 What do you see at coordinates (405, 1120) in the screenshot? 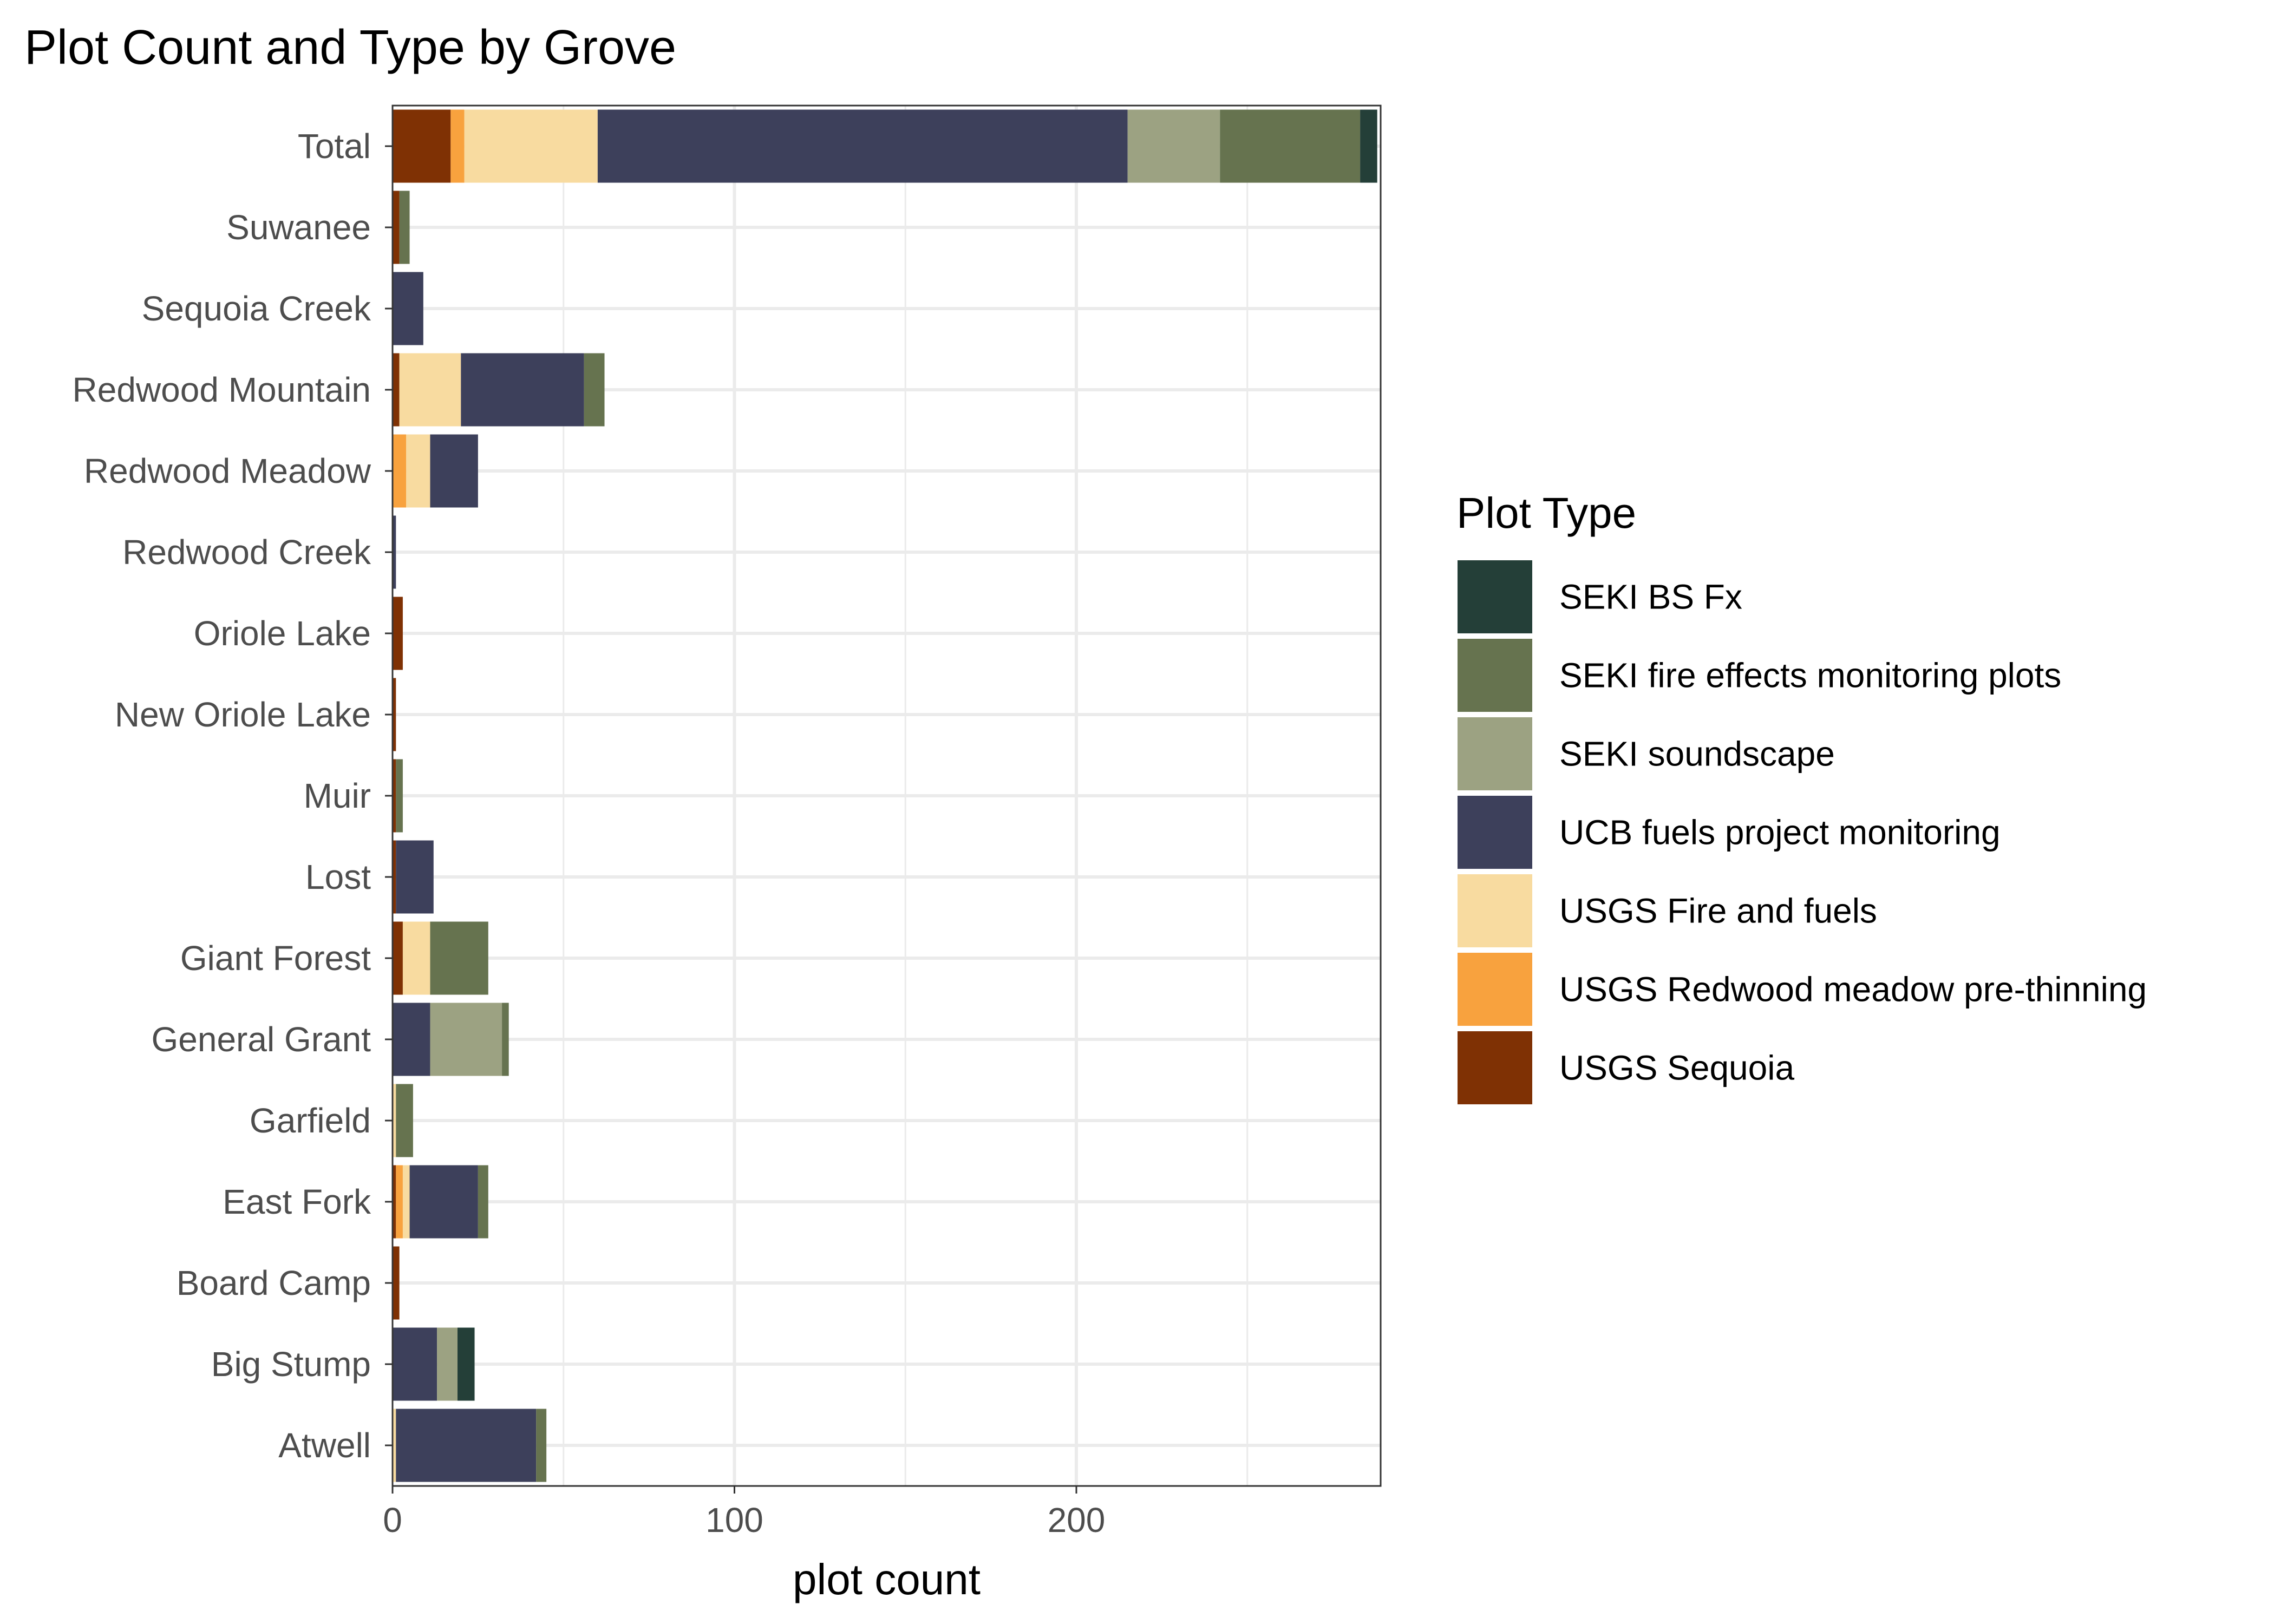
I see `bar-garfield-seki-fire-effects-monitoring-plots` at bounding box center [405, 1120].